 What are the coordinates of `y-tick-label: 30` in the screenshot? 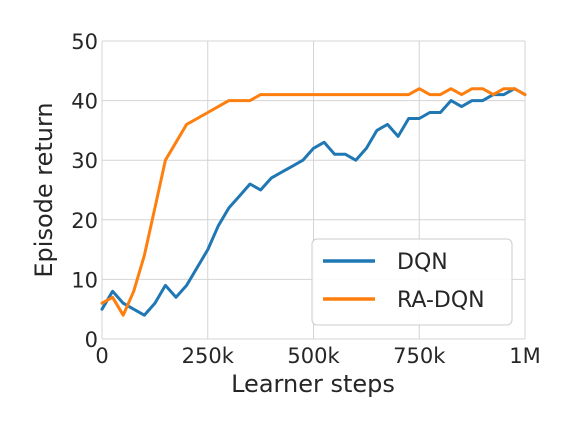 It's located at (84, 161).